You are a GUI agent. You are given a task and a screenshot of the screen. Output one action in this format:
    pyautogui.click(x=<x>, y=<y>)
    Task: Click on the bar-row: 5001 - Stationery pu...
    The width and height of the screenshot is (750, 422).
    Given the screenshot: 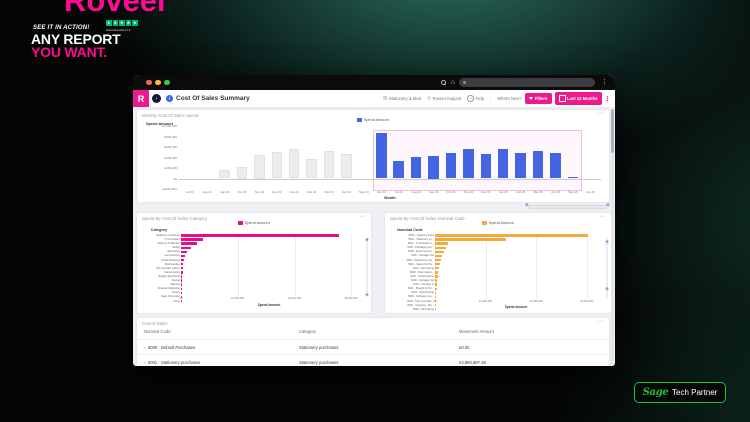 What is the action you would take?
    pyautogui.click(x=493, y=239)
    